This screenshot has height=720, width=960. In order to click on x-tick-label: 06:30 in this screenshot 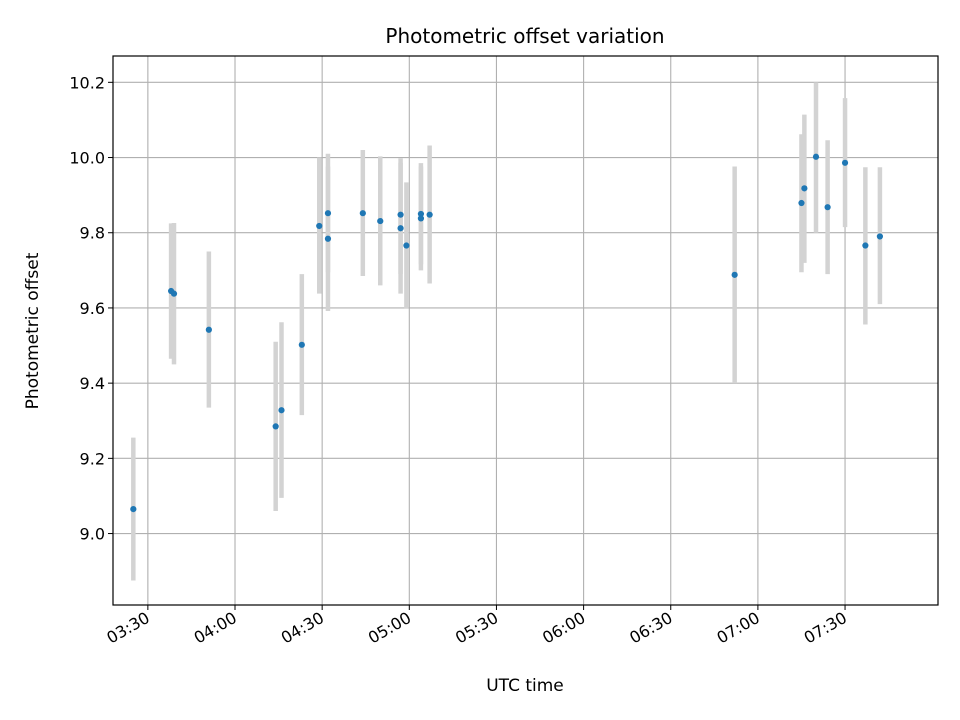, I will do `click(650, 628)`.